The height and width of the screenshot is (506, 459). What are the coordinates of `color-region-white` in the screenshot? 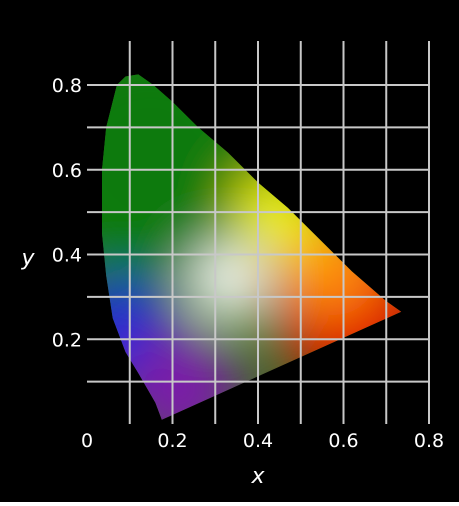 It's located at (228, 284).